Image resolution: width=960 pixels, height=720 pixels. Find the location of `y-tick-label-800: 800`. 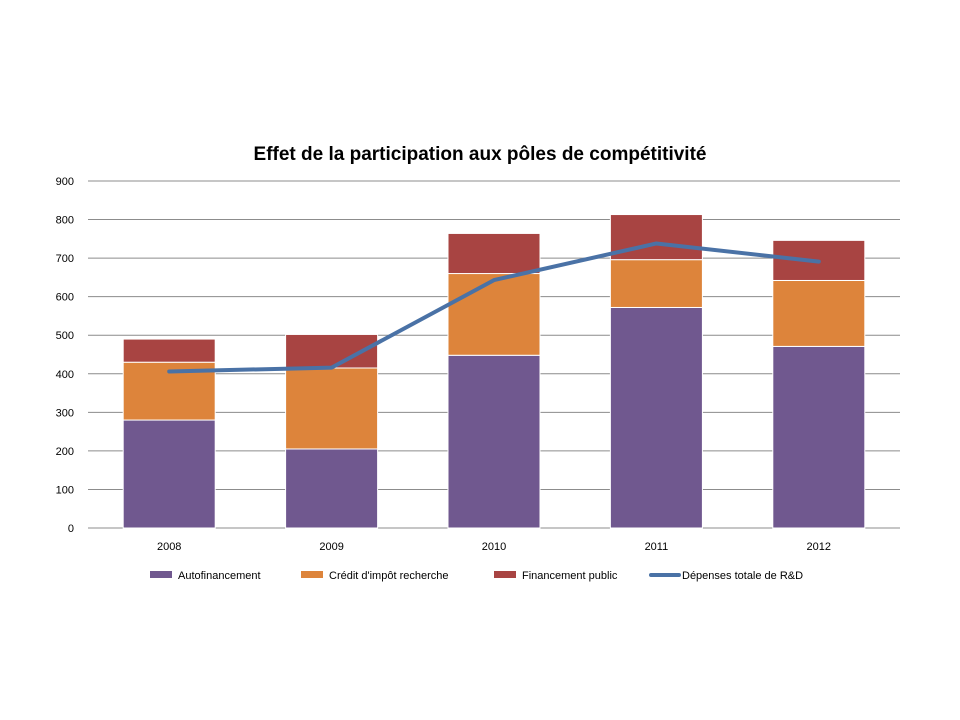

y-tick-label-800: 800 is located at coordinates (65, 221).